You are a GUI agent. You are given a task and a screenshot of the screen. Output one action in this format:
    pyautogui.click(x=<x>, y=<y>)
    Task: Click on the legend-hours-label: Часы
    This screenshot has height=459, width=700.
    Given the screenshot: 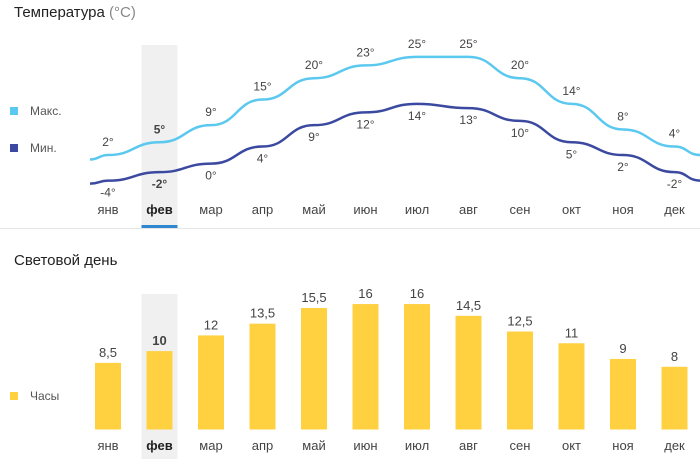 What is the action you would take?
    pyautogui.click(x=45, y=396)
    